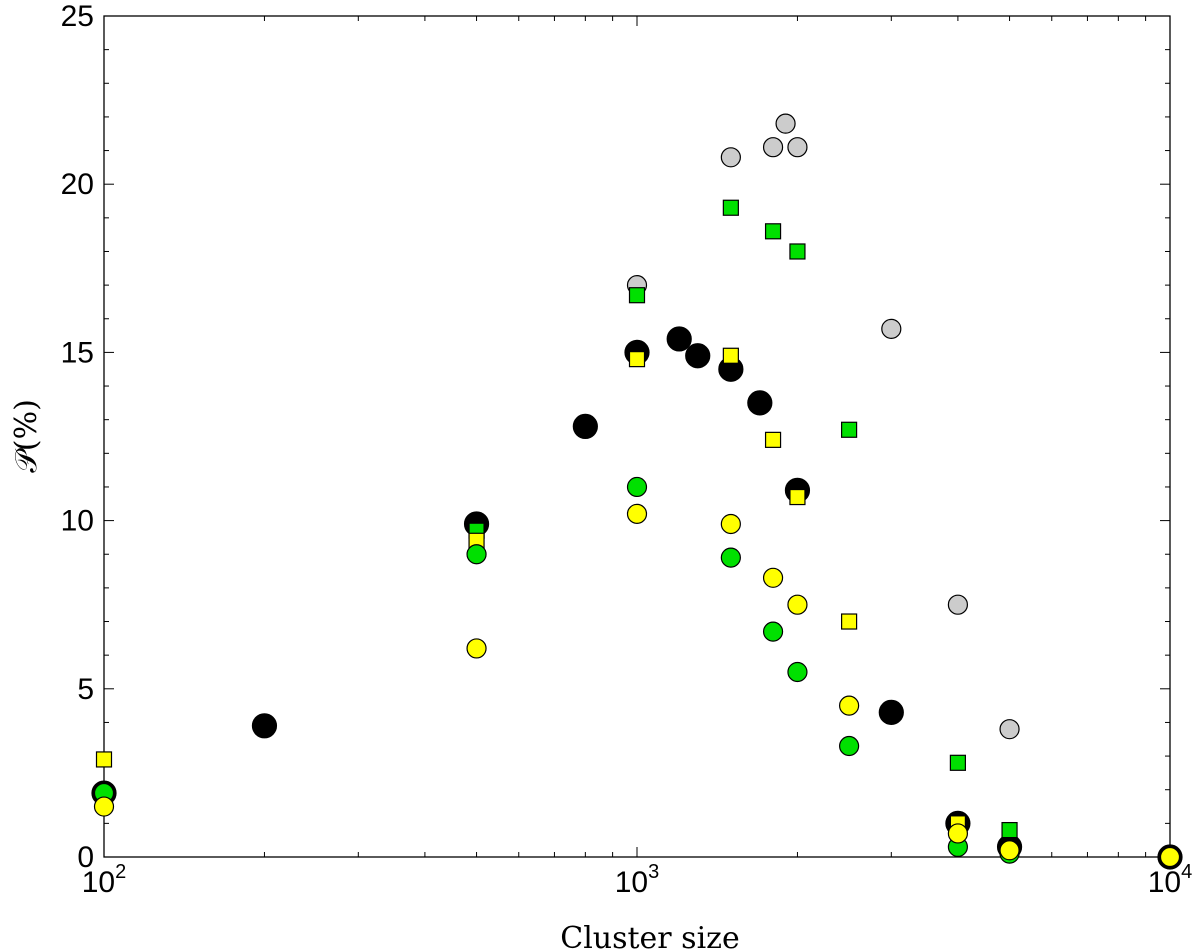  Describe the element at coordinates (85, 689) in the screenshot. I see `y-tick-label: 5` at that location.